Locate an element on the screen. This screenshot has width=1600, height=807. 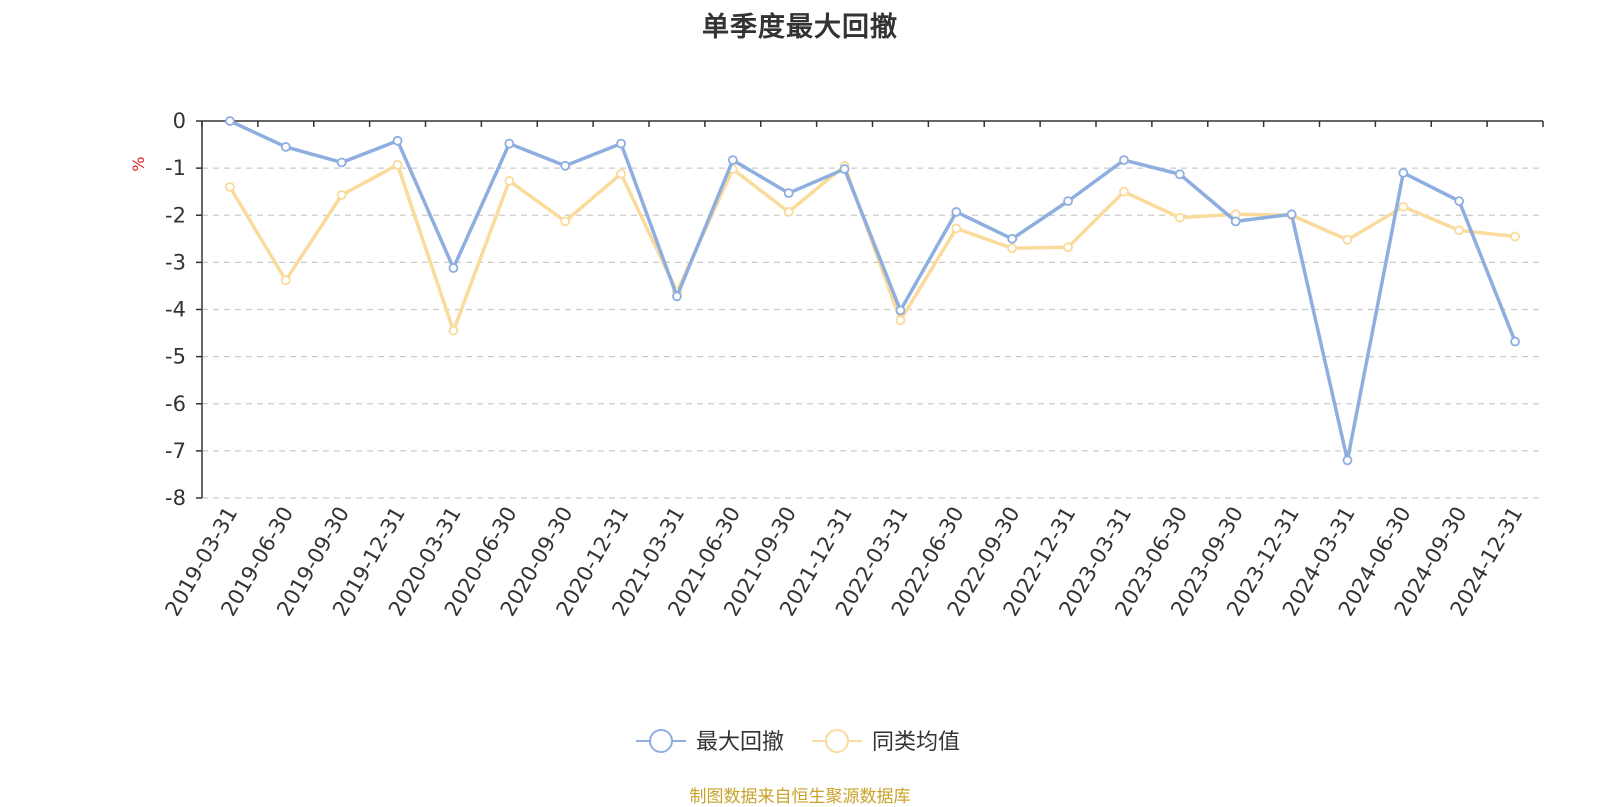
y-axis: 0 -1 -2 -3 -4 -5 -6 -7 -8% is located at coordinates (166, 309).